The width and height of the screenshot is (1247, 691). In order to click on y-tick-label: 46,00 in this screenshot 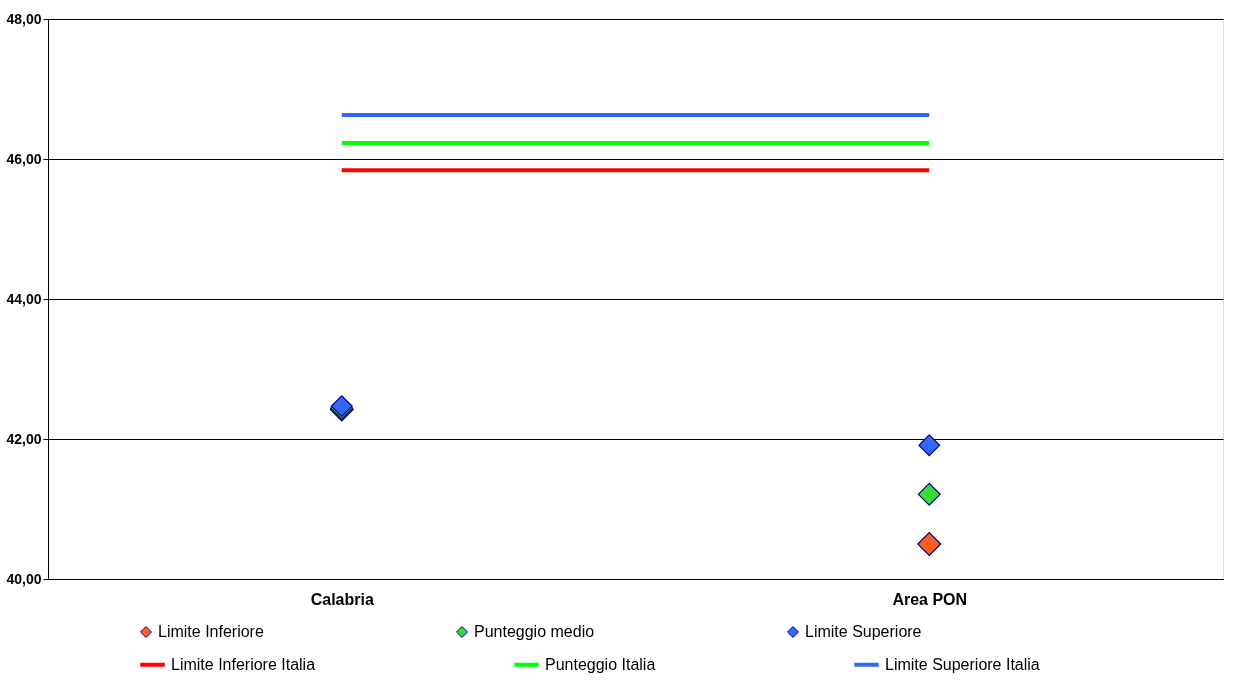, I will do `click(24, 158)`.